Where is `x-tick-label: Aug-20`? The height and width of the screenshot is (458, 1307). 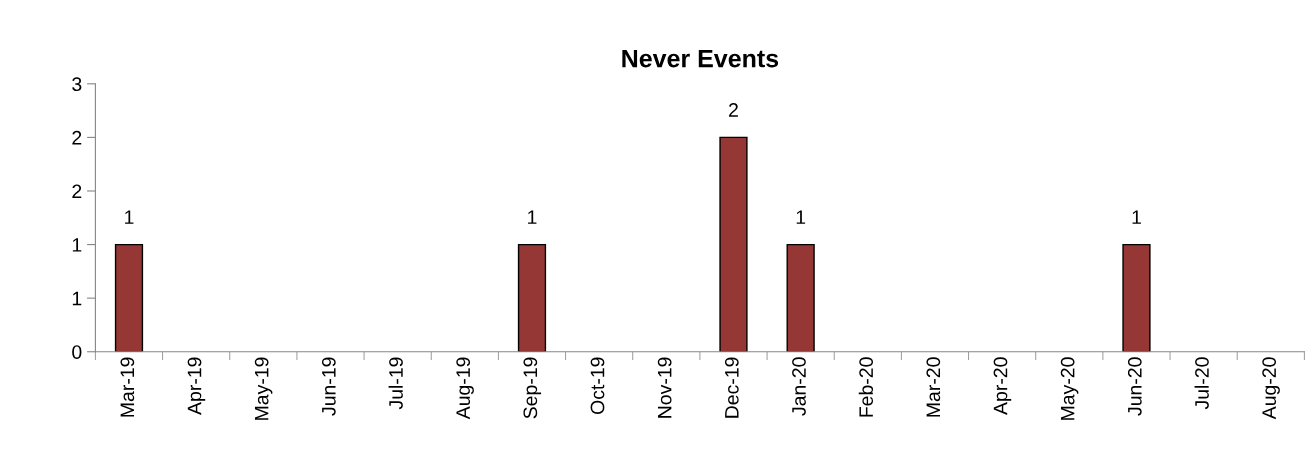 x-tick-label: Aug-20 is located at coordinates (1271, 388).